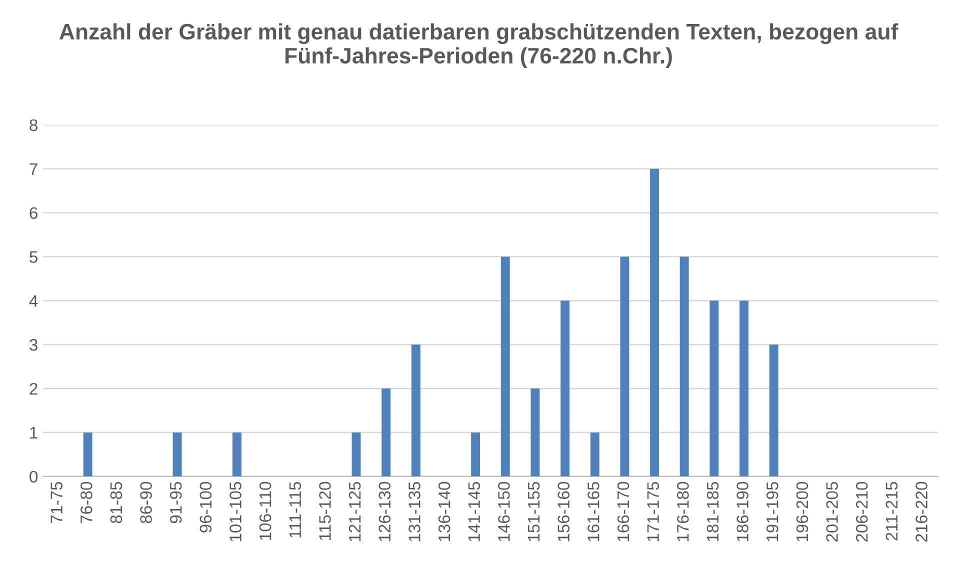 The height and width of the screenshot is (581, 957). I want to click on x-tick-label: 121-125, so click(354, 512).